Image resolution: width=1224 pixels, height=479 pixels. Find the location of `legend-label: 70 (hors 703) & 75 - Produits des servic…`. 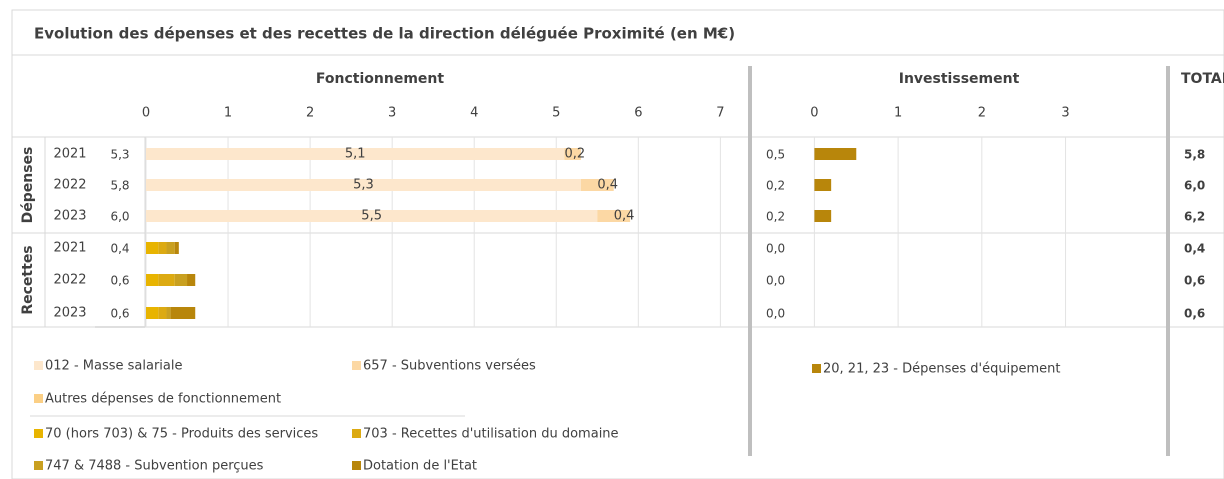

legend-label: 70 (hors 703) & 75 - Produits des servic… is located at coordinates (181, 434).